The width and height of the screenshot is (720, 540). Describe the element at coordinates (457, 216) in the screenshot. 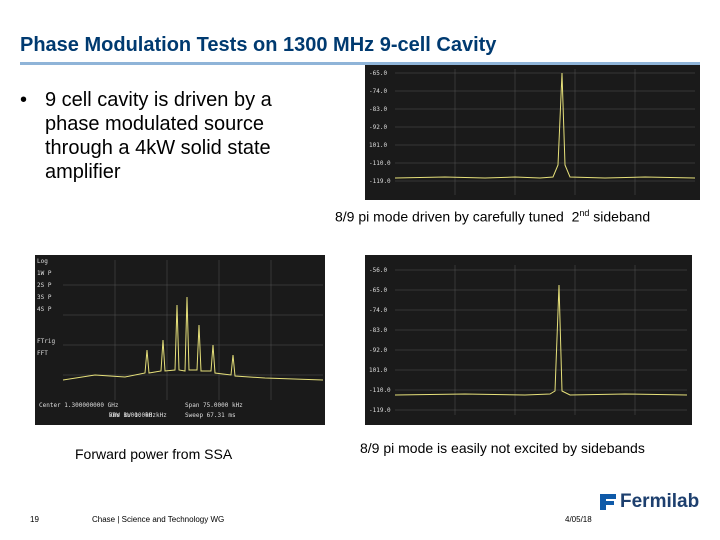

I see `caption-text: 8/9 pi mode driven by carefully tuned 2` at that location.